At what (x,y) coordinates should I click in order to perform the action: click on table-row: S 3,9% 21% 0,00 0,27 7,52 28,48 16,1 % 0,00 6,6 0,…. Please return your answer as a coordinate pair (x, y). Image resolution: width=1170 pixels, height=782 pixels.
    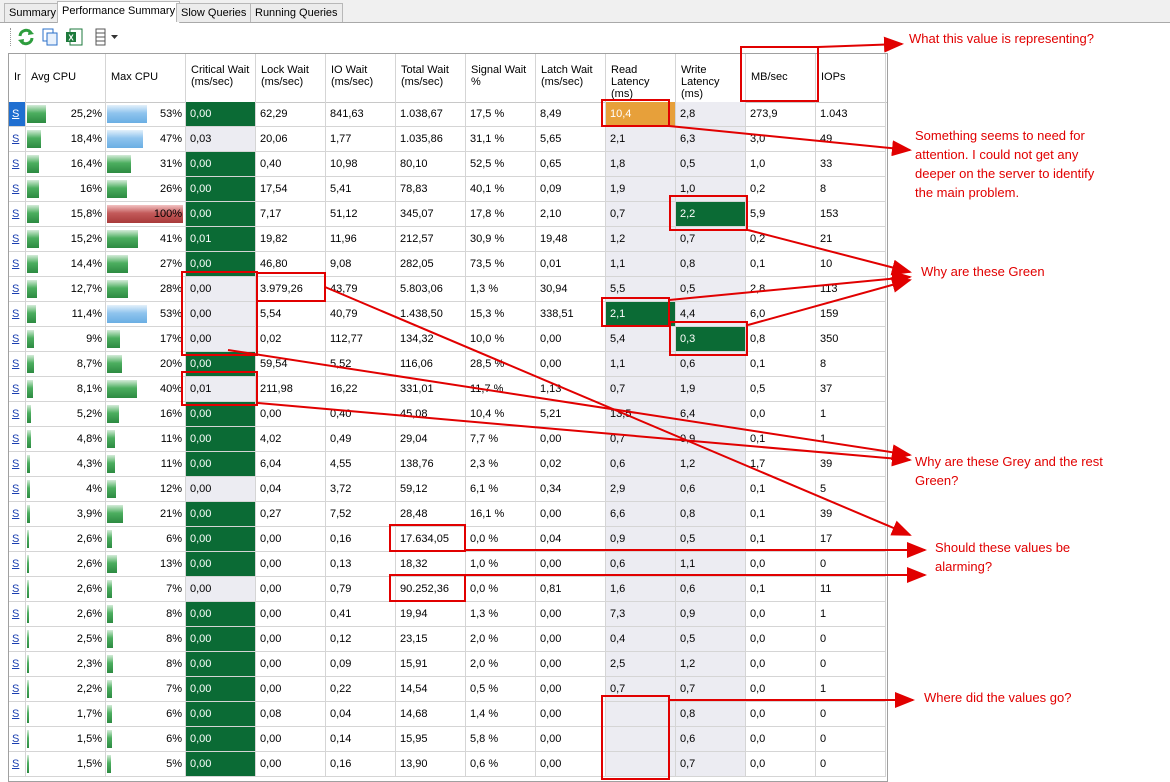
    Looking at the image, I should click on (448, 514).